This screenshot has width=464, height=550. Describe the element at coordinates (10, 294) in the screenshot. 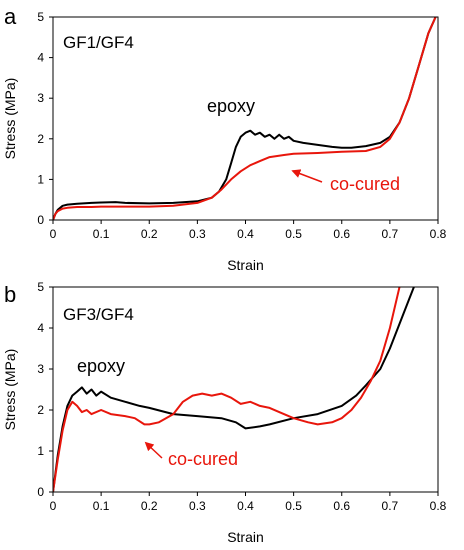

I see `panel-letter: b` at that location.